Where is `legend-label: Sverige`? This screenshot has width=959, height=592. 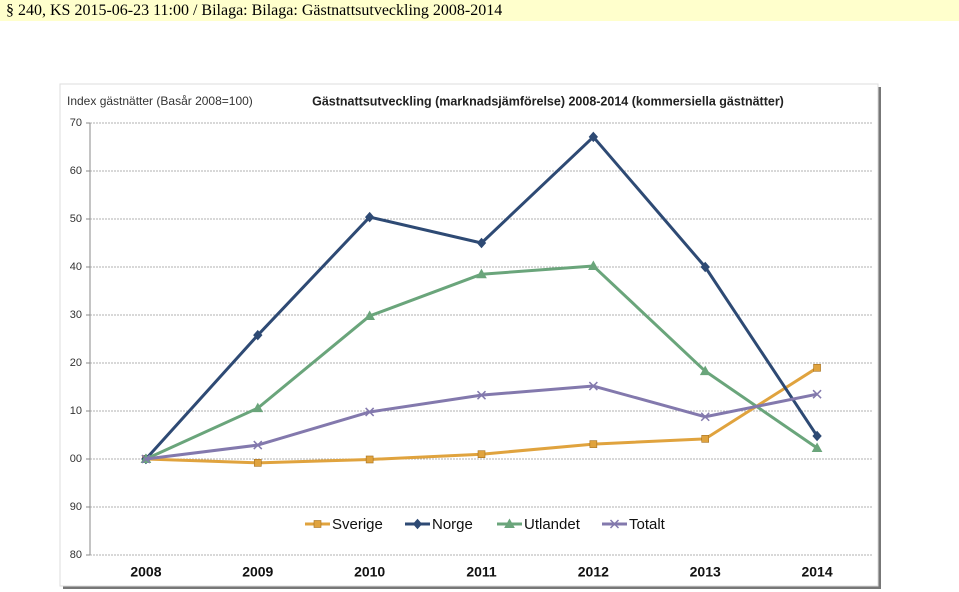 legend-label: Sverige is located at coordinates (357, 524).